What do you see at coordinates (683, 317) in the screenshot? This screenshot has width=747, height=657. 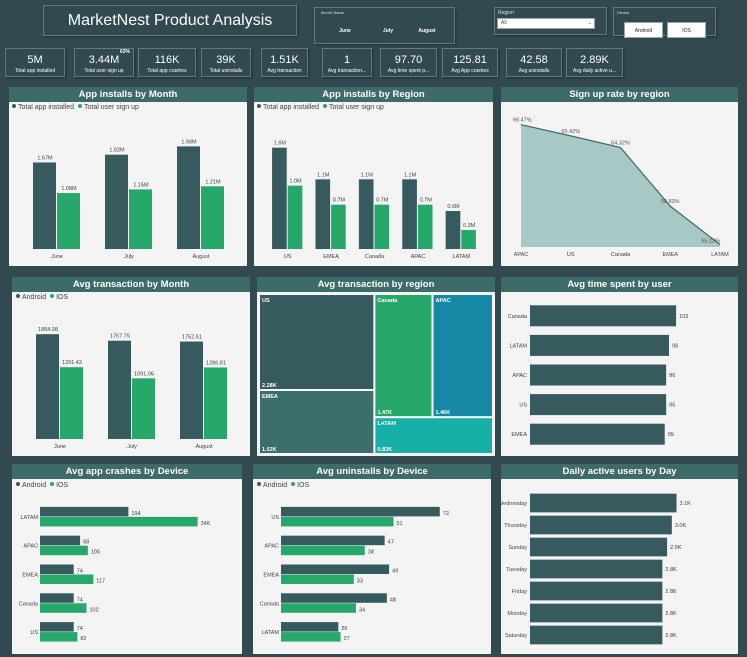 I see `data-label: 103` at bounding box center [683, 317].